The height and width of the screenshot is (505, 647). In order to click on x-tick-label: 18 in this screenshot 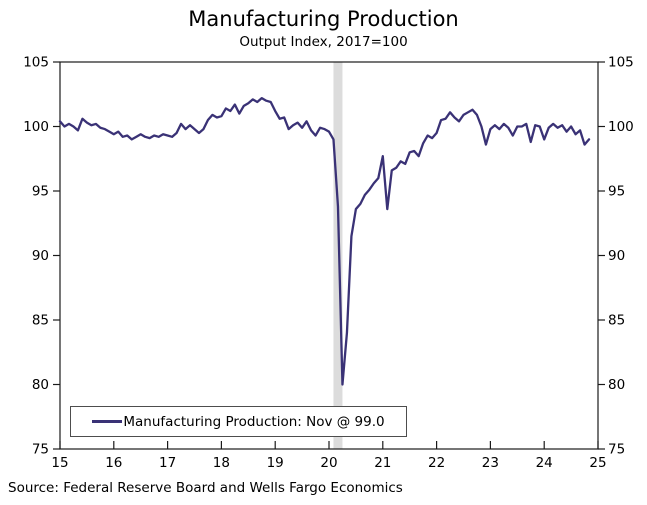, I will do `click(221, 463)`.